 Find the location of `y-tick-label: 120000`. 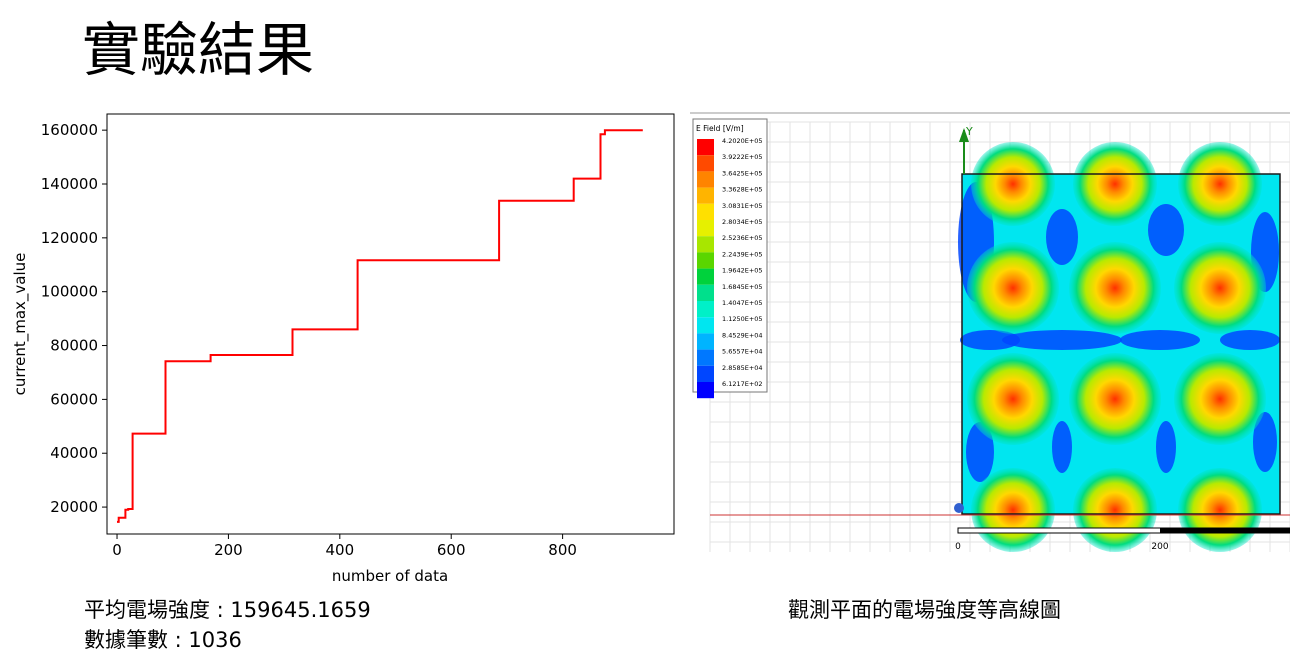

y-tick-label: 120000 is located at coordinates (69, 238).